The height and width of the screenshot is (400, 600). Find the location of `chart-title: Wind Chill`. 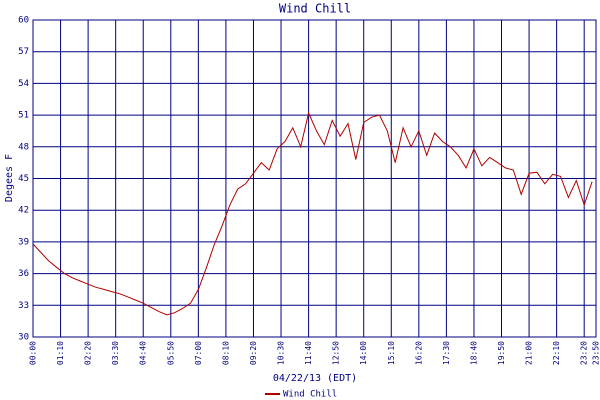

chart-title: Wind Chill is located at coordinates (315, 9).